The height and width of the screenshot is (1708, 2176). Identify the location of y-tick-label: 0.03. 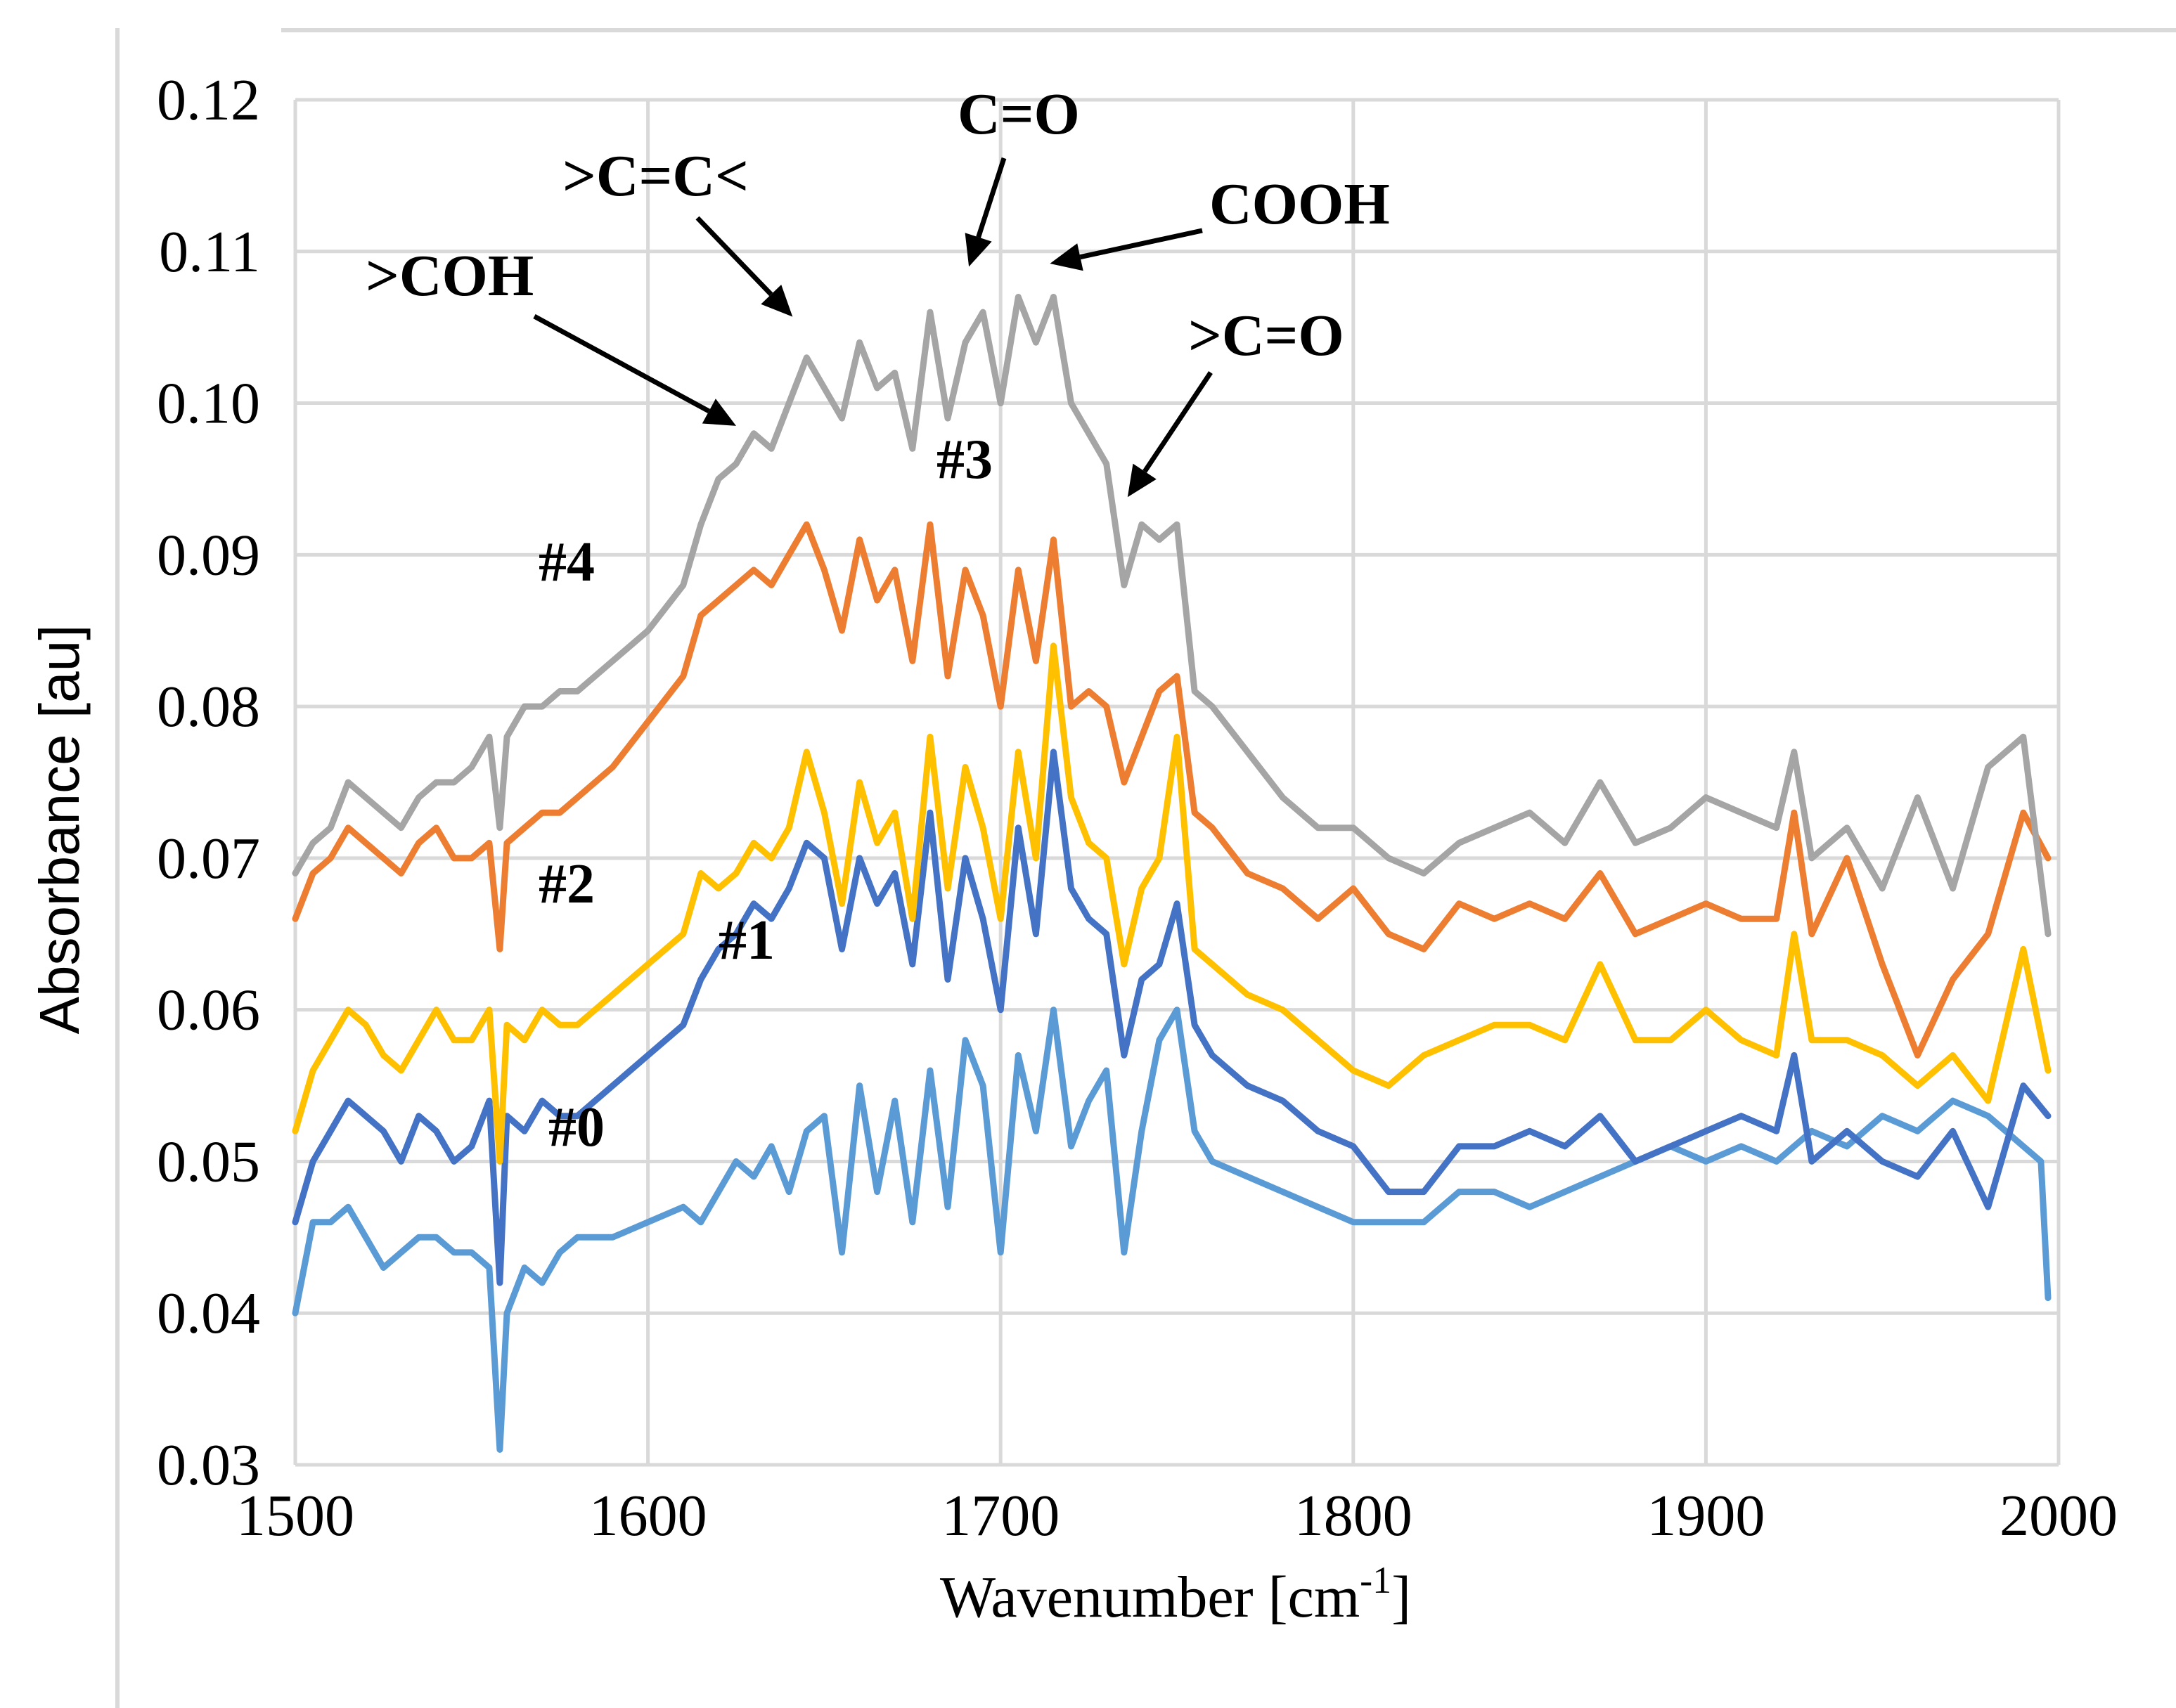
(209, 1465).